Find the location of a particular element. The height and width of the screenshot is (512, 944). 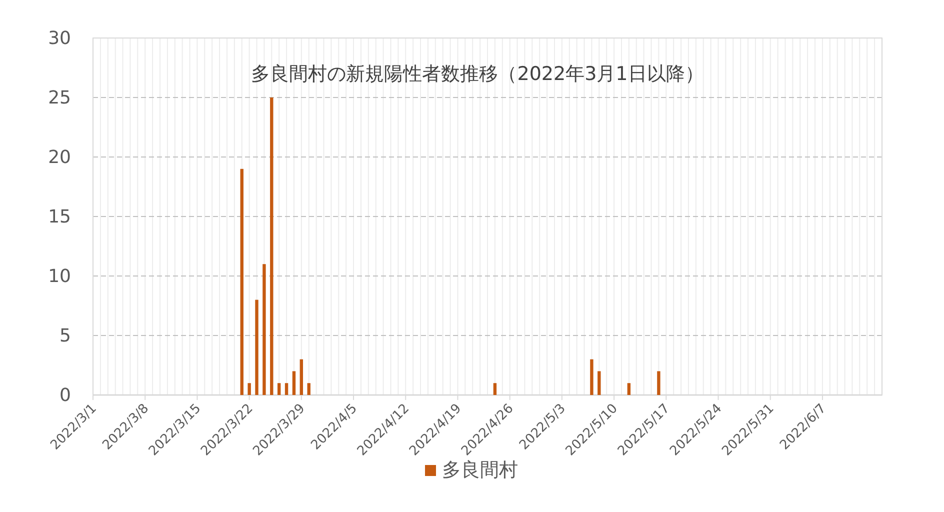

y-tick-label: 25 is located at coordinates (59, 98).